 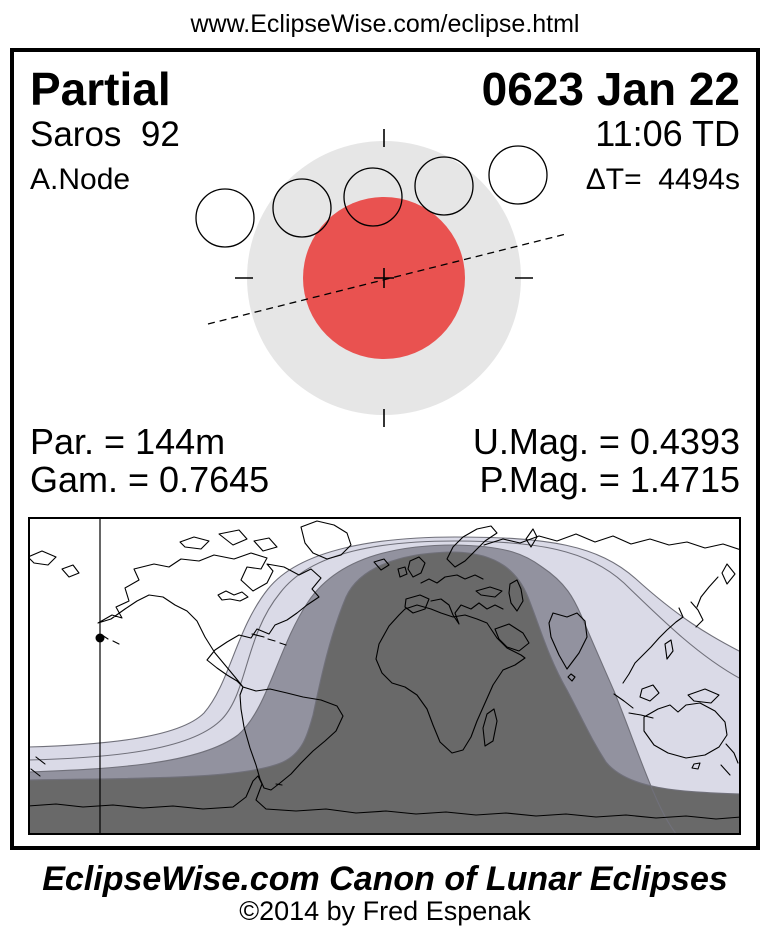 I want to click on cardinal-tick-marks, so click(x=384, y=278).